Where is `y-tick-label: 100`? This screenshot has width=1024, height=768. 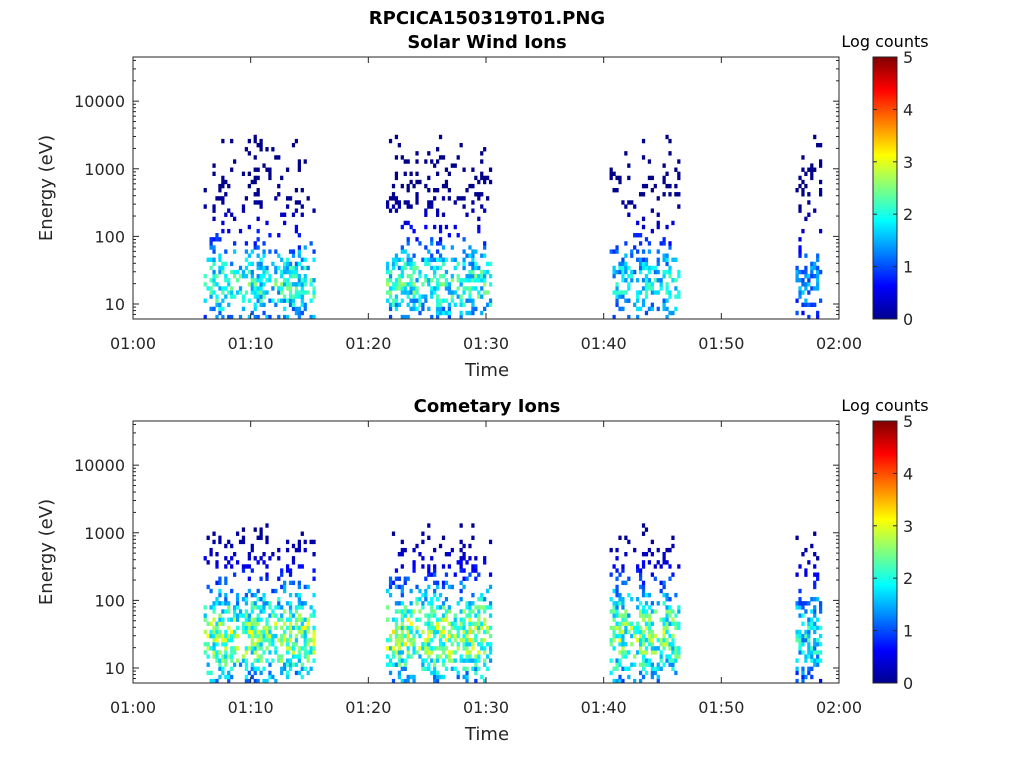
y-tick-label: 100 is located at coordinates (109, 236).